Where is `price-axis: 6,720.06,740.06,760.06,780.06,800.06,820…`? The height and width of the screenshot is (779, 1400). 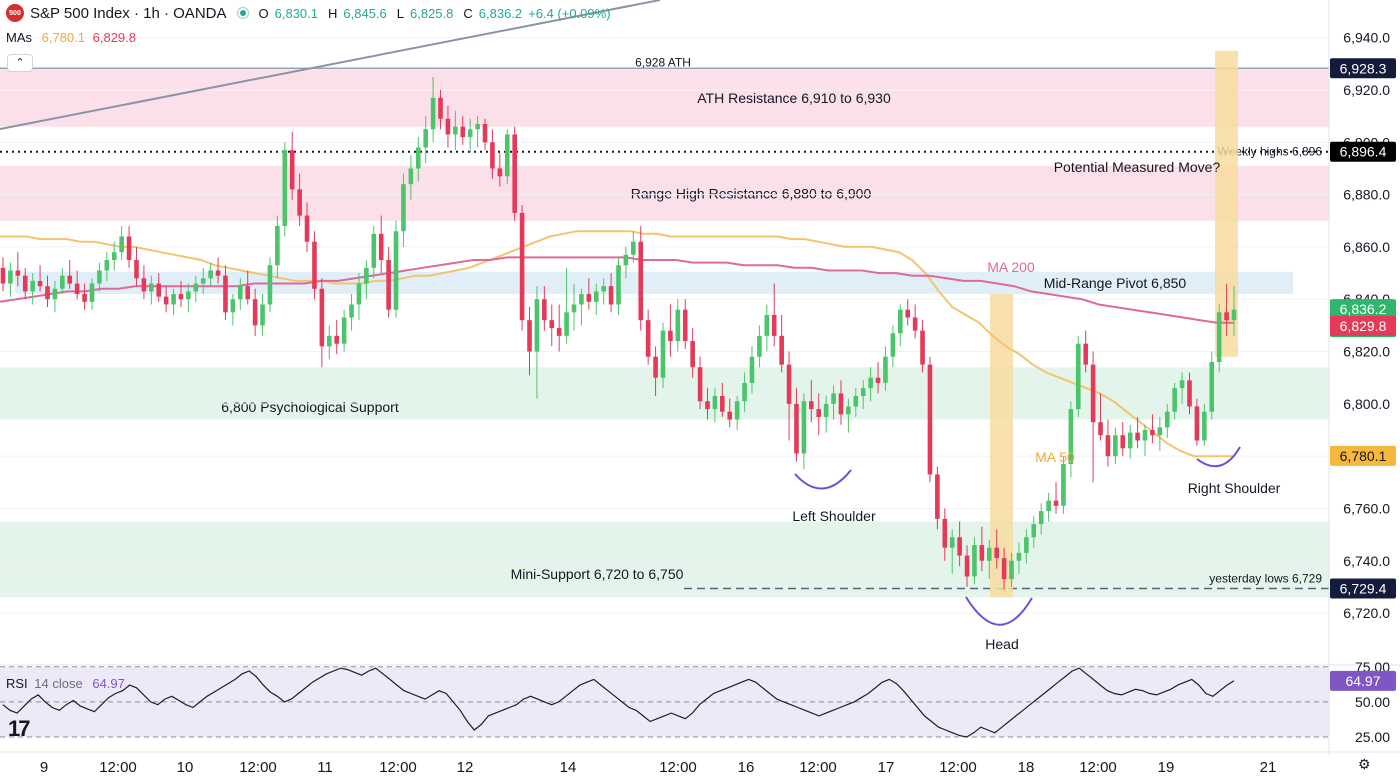 price-axis: 6,720.06,740.06,760.06,780.06,800.06,820… is located at coordinates (1359, 377).